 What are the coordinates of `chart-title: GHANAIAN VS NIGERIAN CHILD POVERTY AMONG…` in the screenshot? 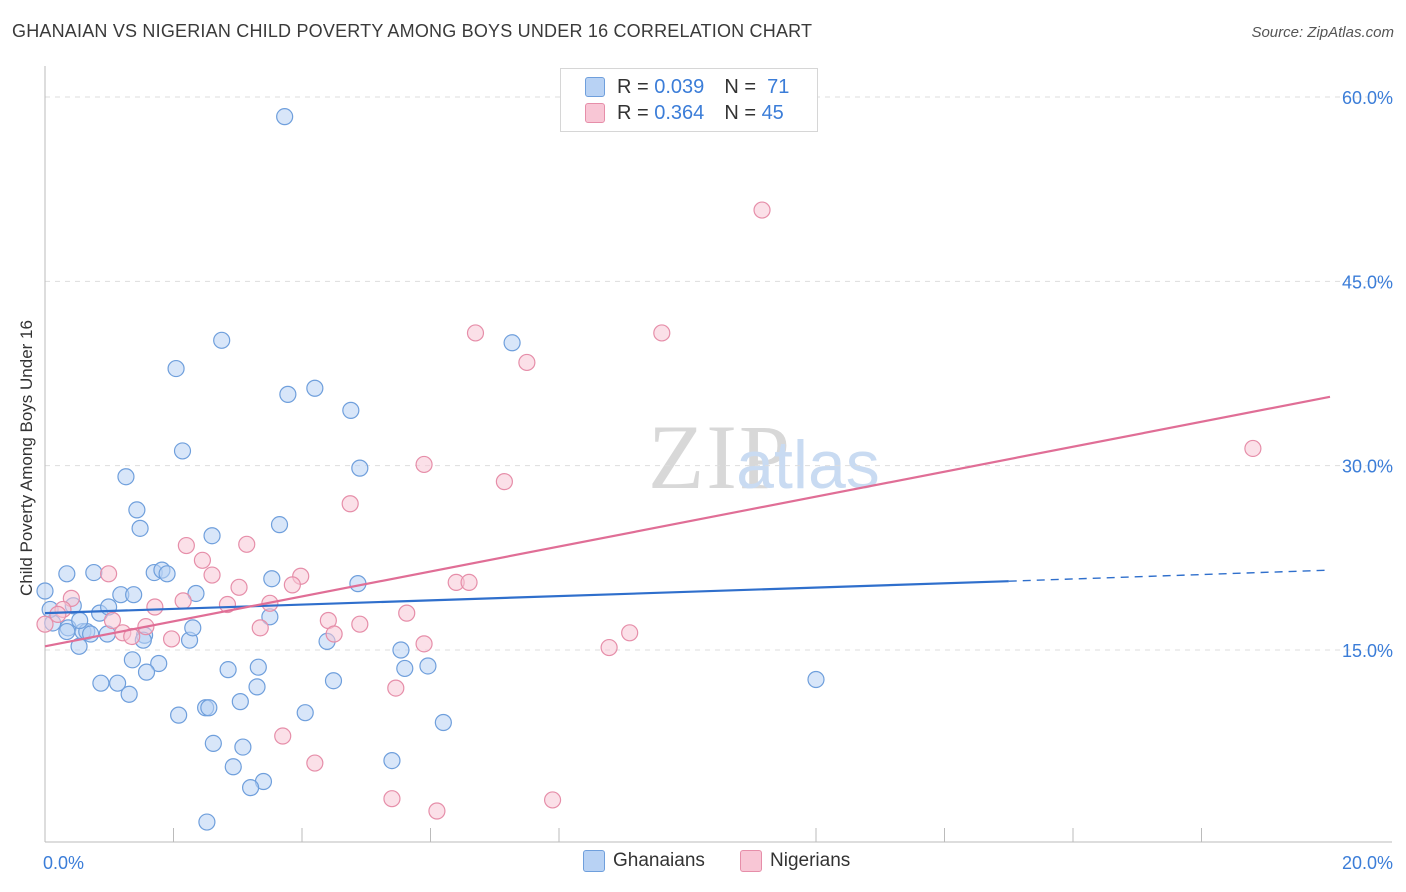 It's located at (412, 31).